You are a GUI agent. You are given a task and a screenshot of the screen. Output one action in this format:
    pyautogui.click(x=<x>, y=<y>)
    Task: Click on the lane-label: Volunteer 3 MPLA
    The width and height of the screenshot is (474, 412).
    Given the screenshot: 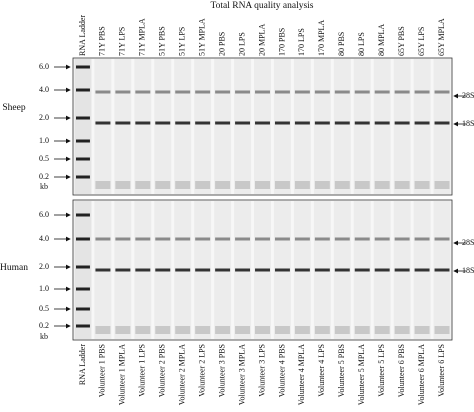 What is the action you would take?
    pyautogui.click(x=241, y=374)
    